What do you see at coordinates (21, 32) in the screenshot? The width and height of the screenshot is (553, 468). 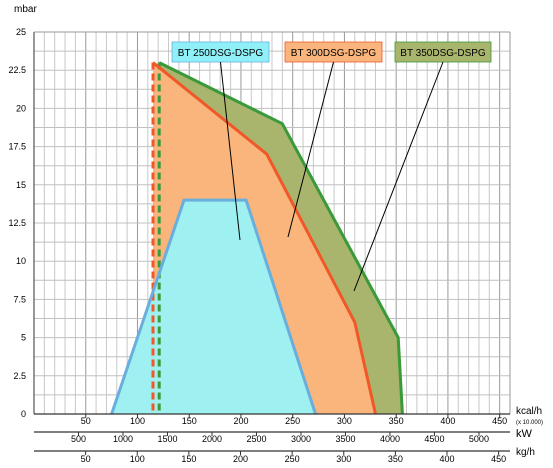 I see `y-tick-label: 25` at bounding box center [21, 32].